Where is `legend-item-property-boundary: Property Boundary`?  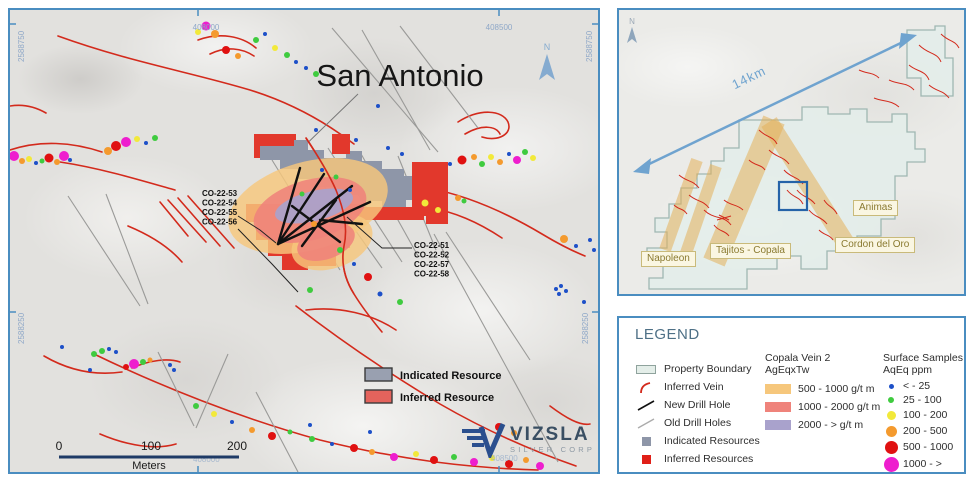 legend-item-property-boundary: Property Boundary is located at coordinates (693, 369).